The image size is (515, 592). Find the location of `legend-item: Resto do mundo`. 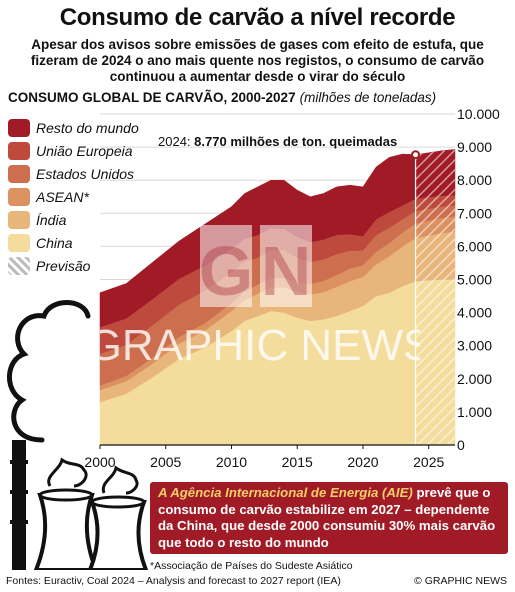

legend-item: Resto do mundo is located at coordinates (73, 128).